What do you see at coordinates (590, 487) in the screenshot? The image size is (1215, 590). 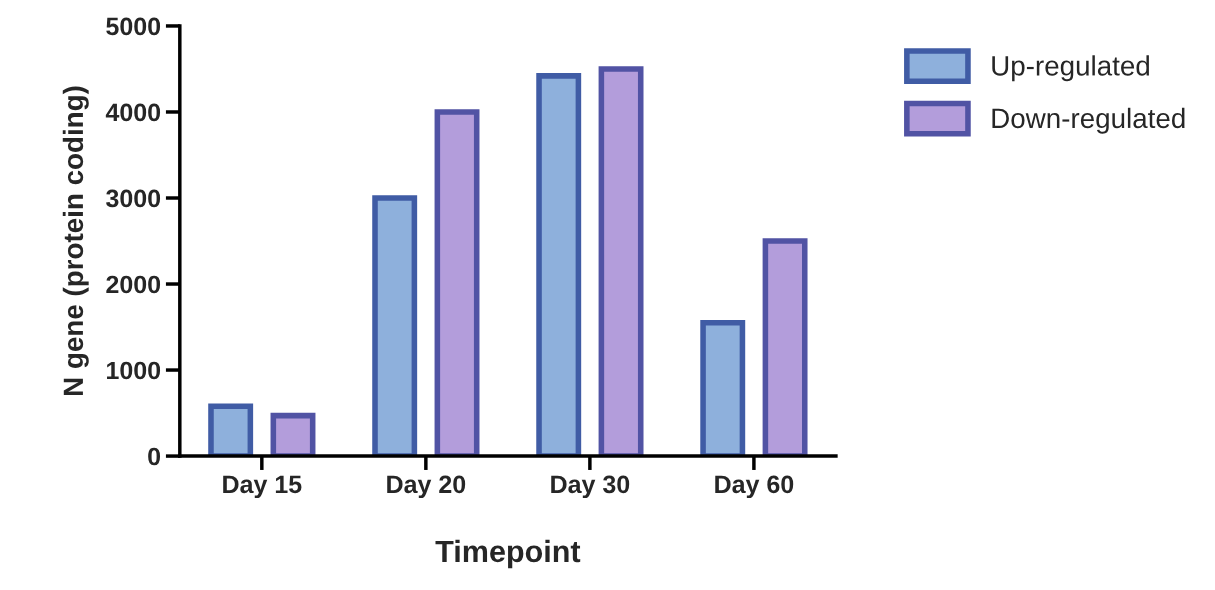 I see `x-tick-label: Day 30` at bounding box center [590, 487].